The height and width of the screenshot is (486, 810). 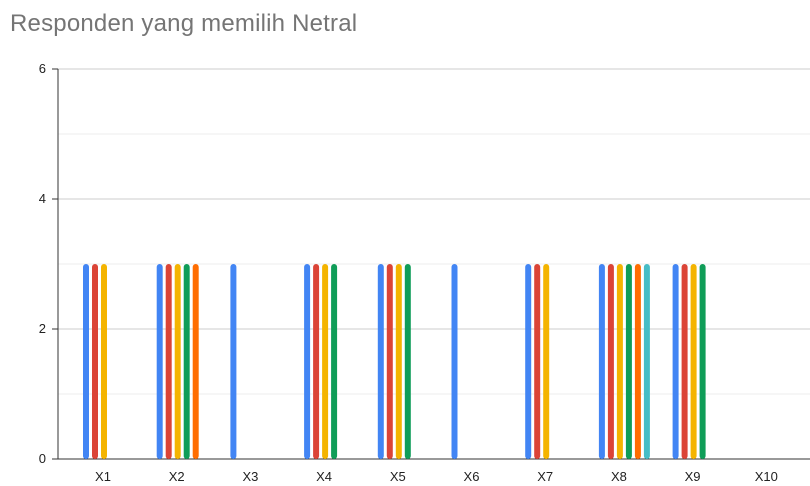 What do you see at coordinates (766, 476) in the screenshot?
I see `x-tick-label: X10` at bounding box center [766, 476].